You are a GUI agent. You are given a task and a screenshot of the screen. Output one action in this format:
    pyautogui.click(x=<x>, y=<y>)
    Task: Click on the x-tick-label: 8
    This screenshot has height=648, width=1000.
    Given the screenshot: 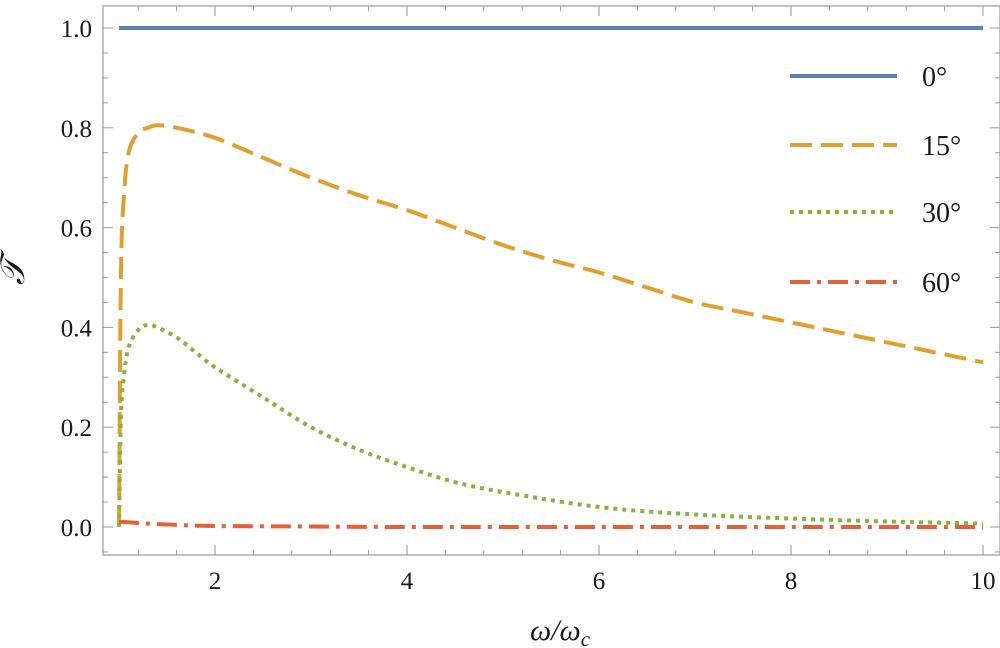 What is the action you would take?
    pyautogui.click(x=791, y=581)
    